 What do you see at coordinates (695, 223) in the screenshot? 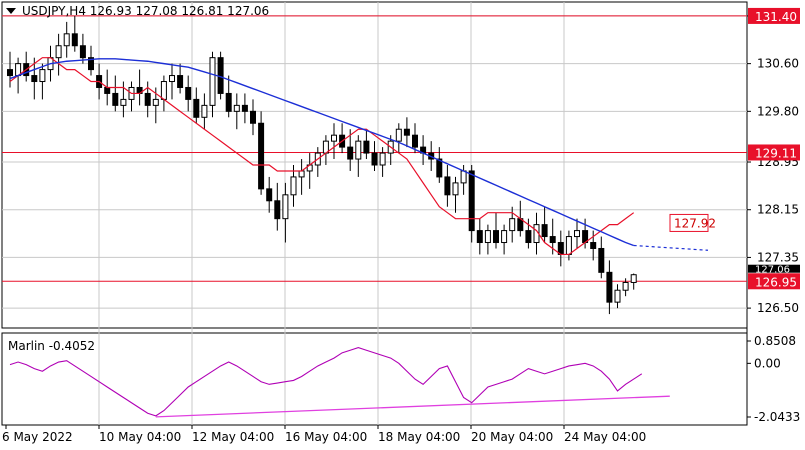
I see `ma-projection-label: 127.92` at bounding box center [695, 223].